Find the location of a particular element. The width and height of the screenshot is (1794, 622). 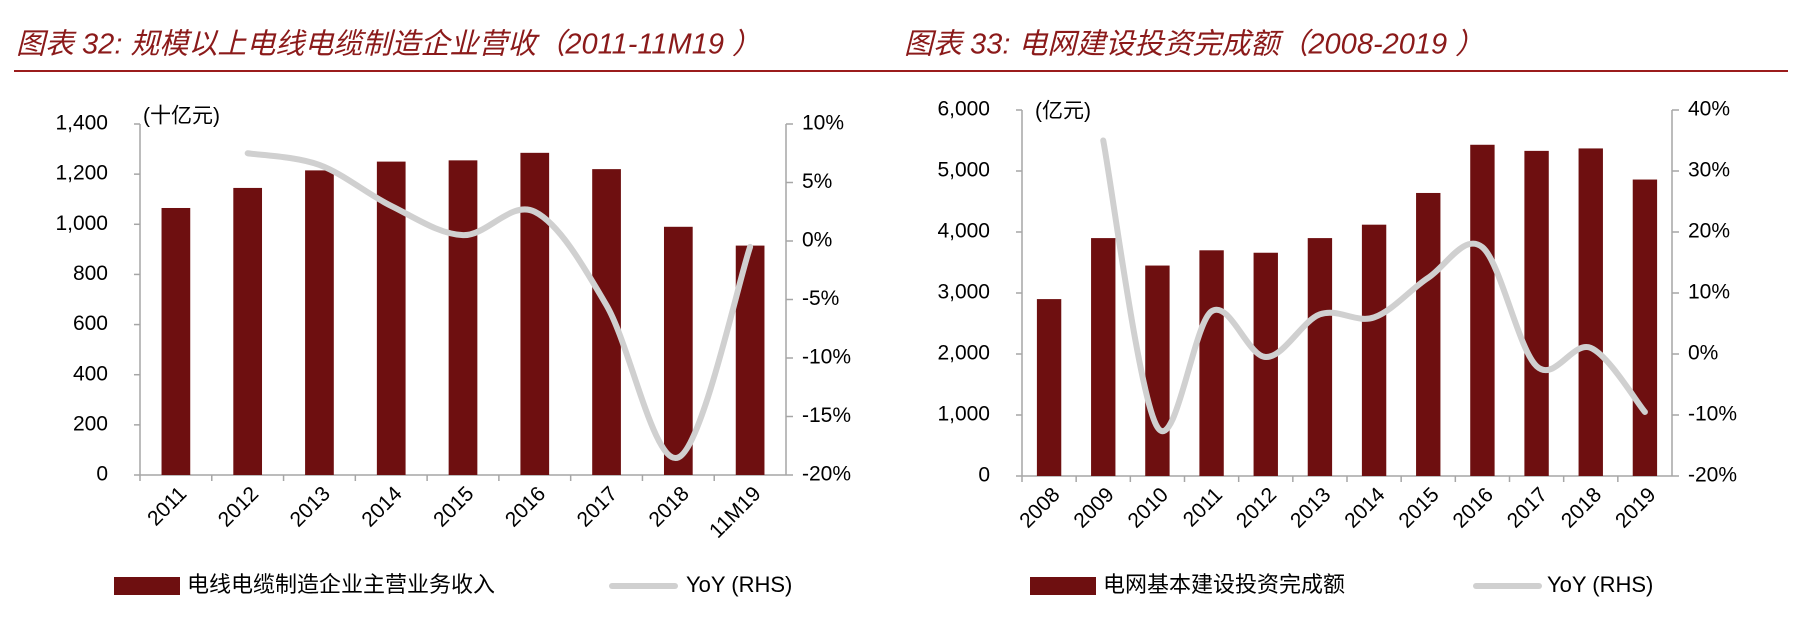

x-tick-label: 11M19 is located at coordinates (735, 512).